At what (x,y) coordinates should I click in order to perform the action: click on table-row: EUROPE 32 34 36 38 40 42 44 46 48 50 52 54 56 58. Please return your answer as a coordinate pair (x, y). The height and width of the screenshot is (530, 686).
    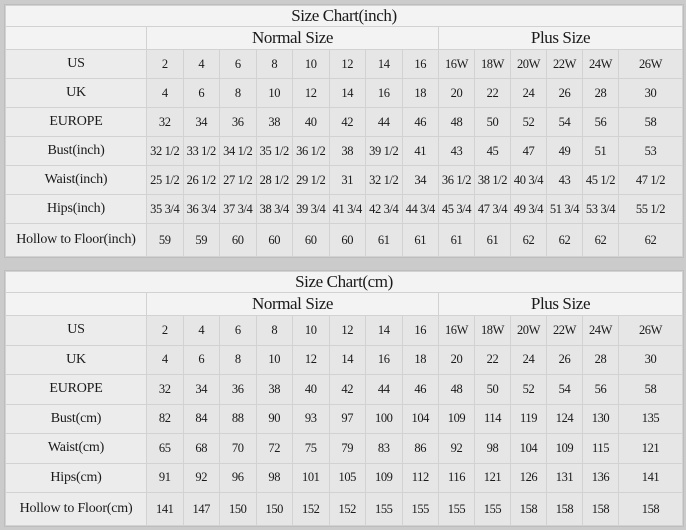
    Looking at the image, I should click on (344, 122).